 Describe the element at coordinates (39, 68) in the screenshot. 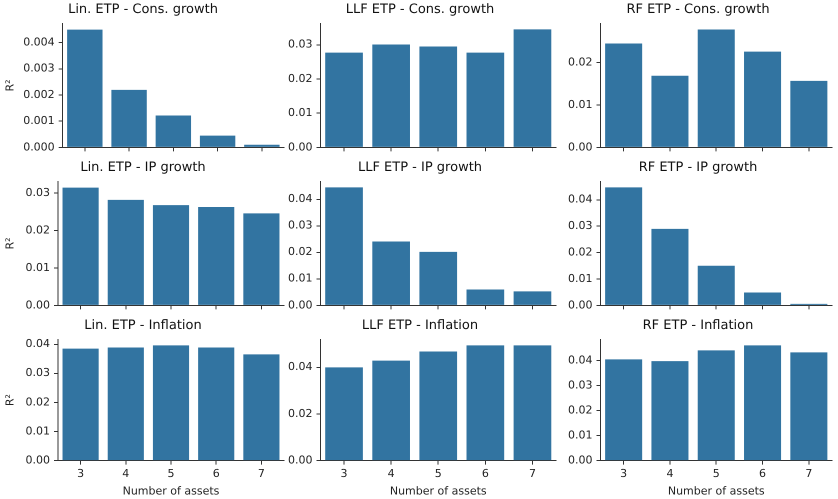

I see `y-tick-label: 0.003` at that location.